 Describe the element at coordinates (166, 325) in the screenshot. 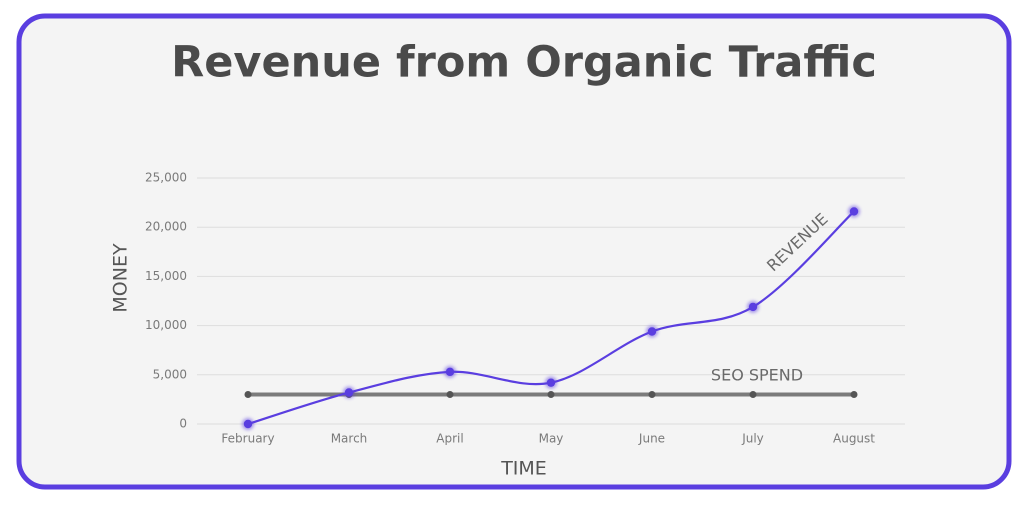

I see `y-tick-label: 10,000` at that location.